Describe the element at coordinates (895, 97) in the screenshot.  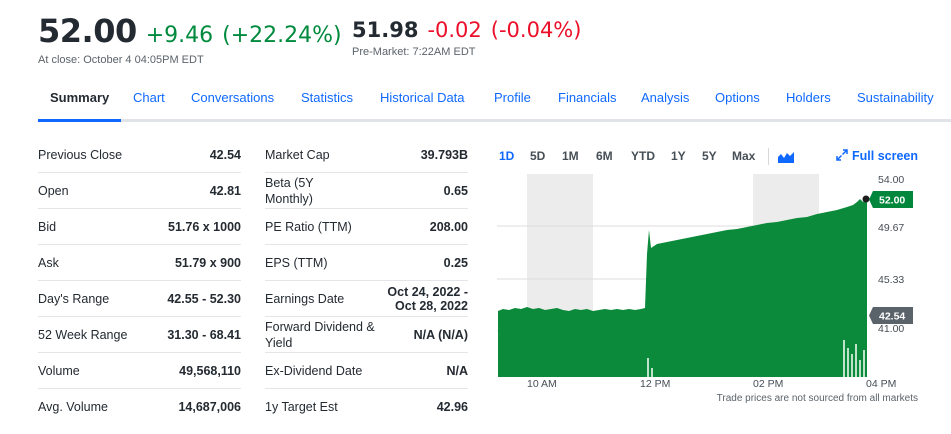
I see `tab-sustainability: Sustainability` at that location.